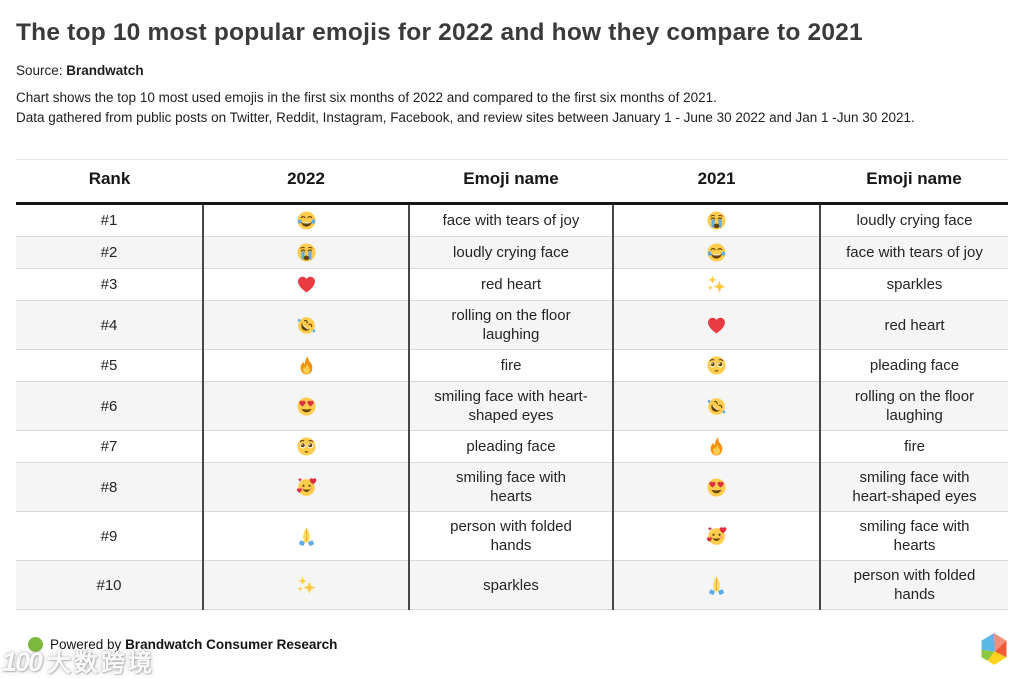 The width and height of the screenshot is (1024, 679). Describe the element at coordinates (913, 365) in the screenshot. I see `emoji-name-2021-cell: pleading face` at that location.